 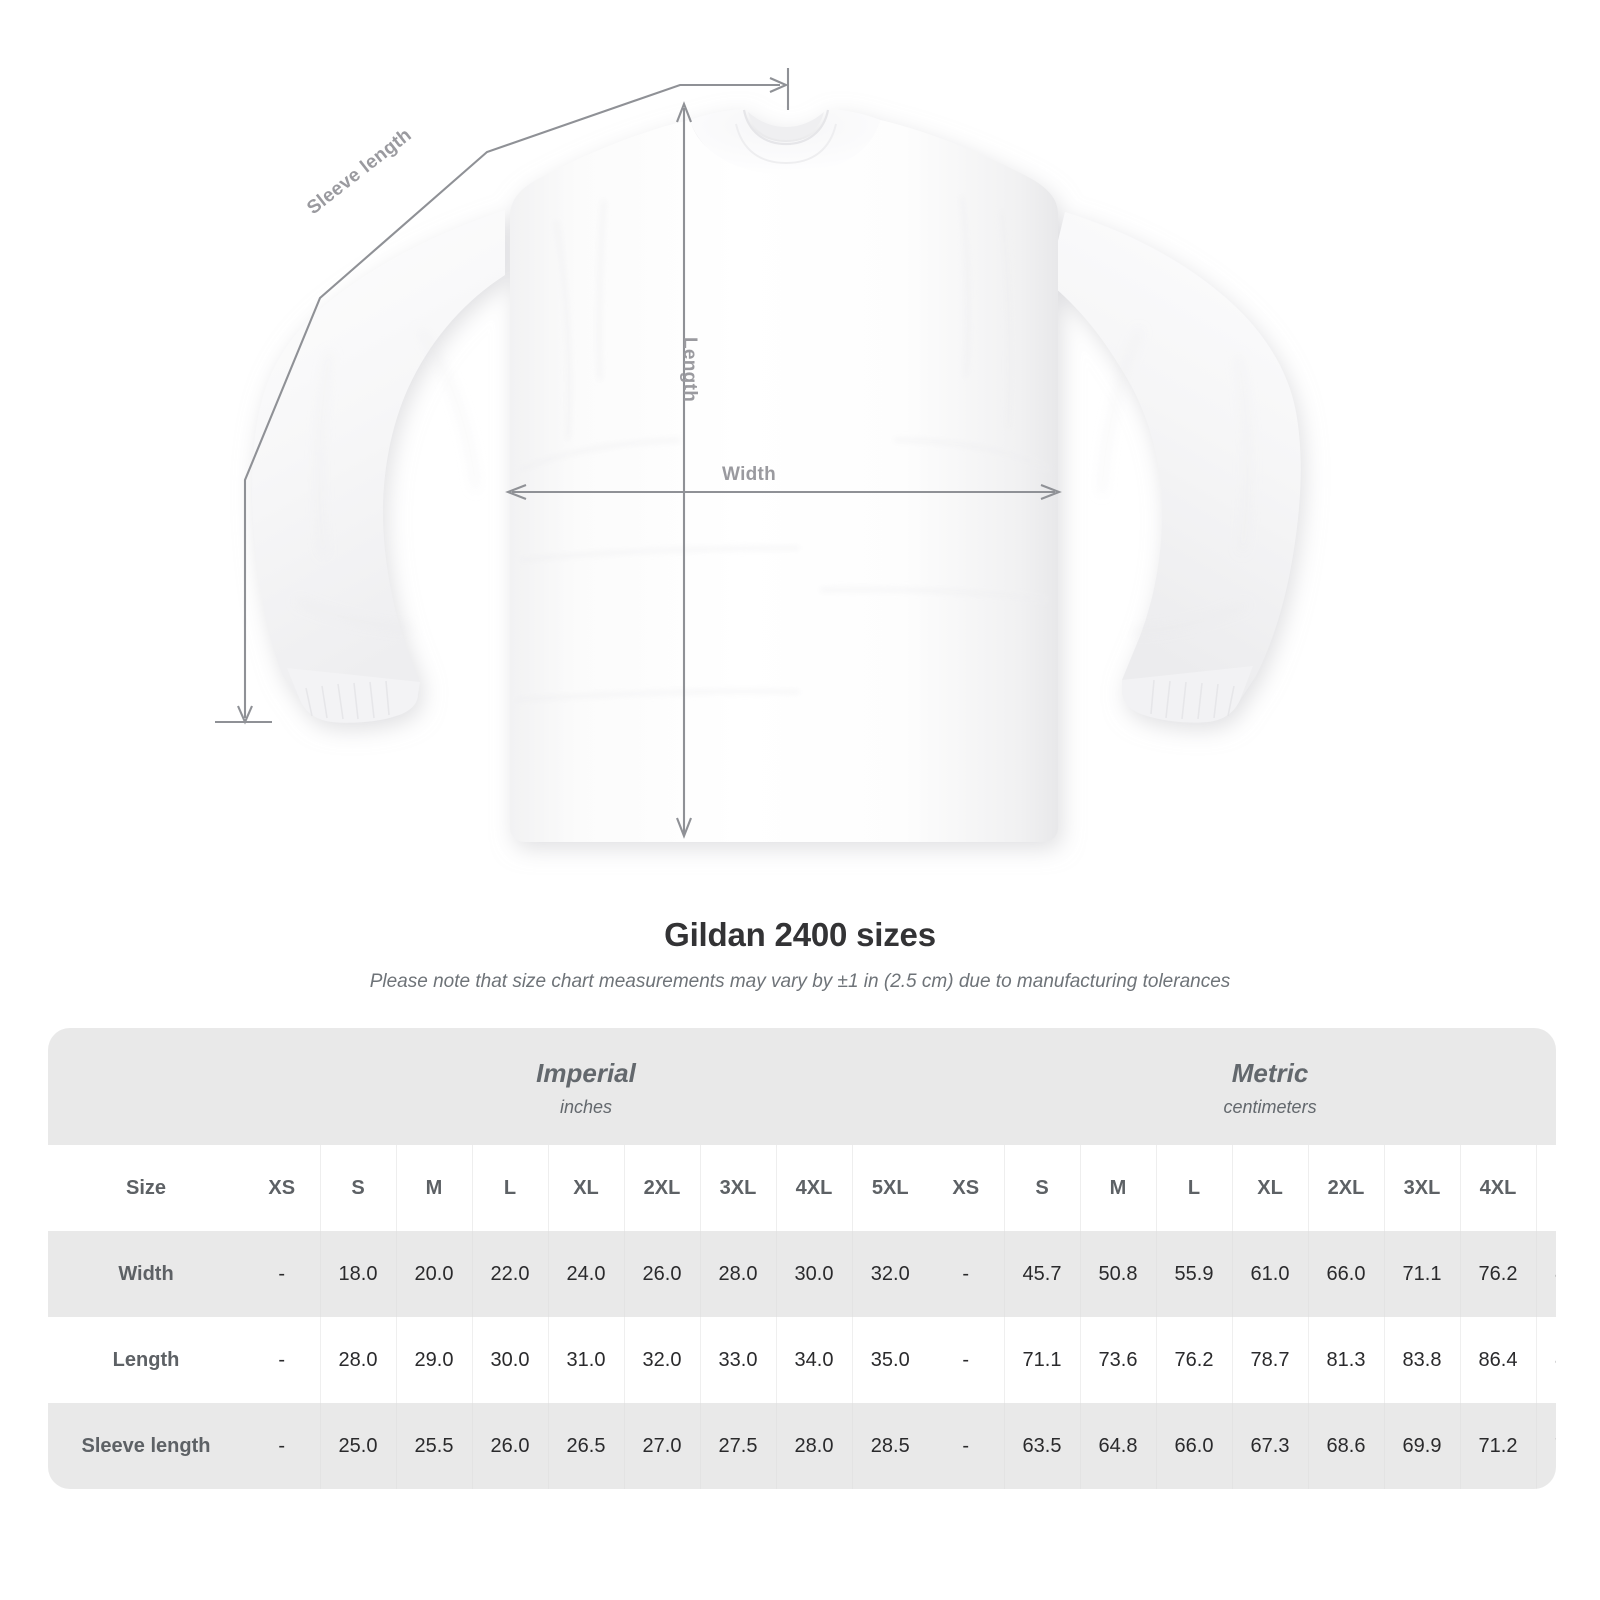 What do you see at coordinates (684, 470) in the screenshot?
I see `length-guide` at bounding box center [684, 470].